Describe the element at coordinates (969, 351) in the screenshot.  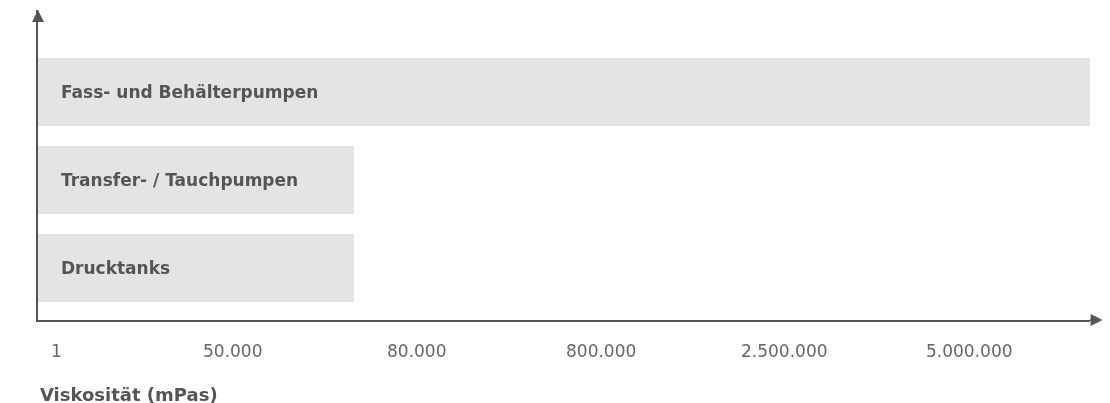
I see `text: 5.000.000` at that location.